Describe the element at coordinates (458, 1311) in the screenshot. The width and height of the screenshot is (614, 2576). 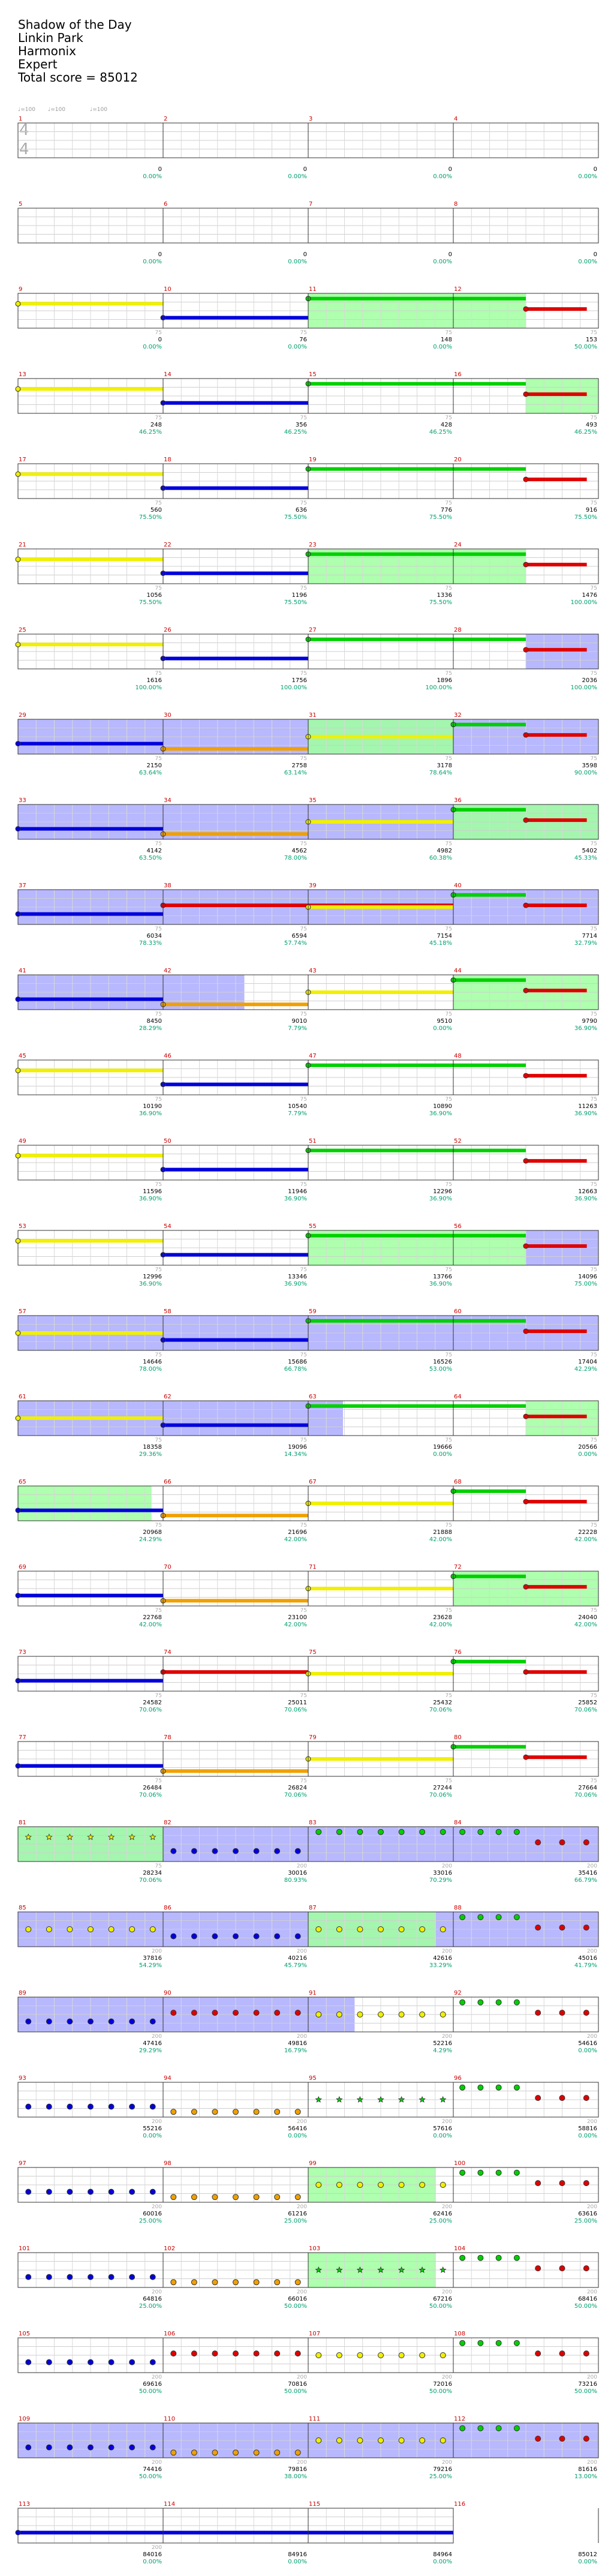
I see `measure-number: 60` at that location.